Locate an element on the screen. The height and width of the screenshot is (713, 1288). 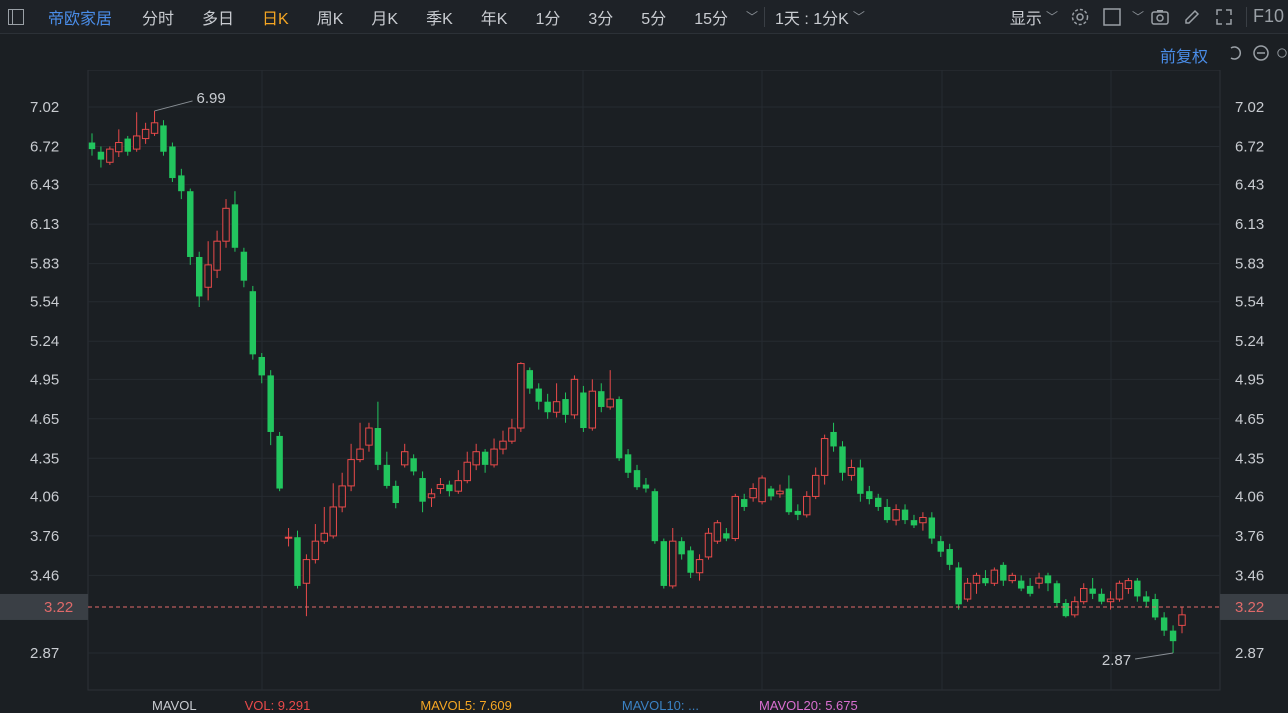
y-tick-label-right: 4.95 is located at coordinates (1249, 379).